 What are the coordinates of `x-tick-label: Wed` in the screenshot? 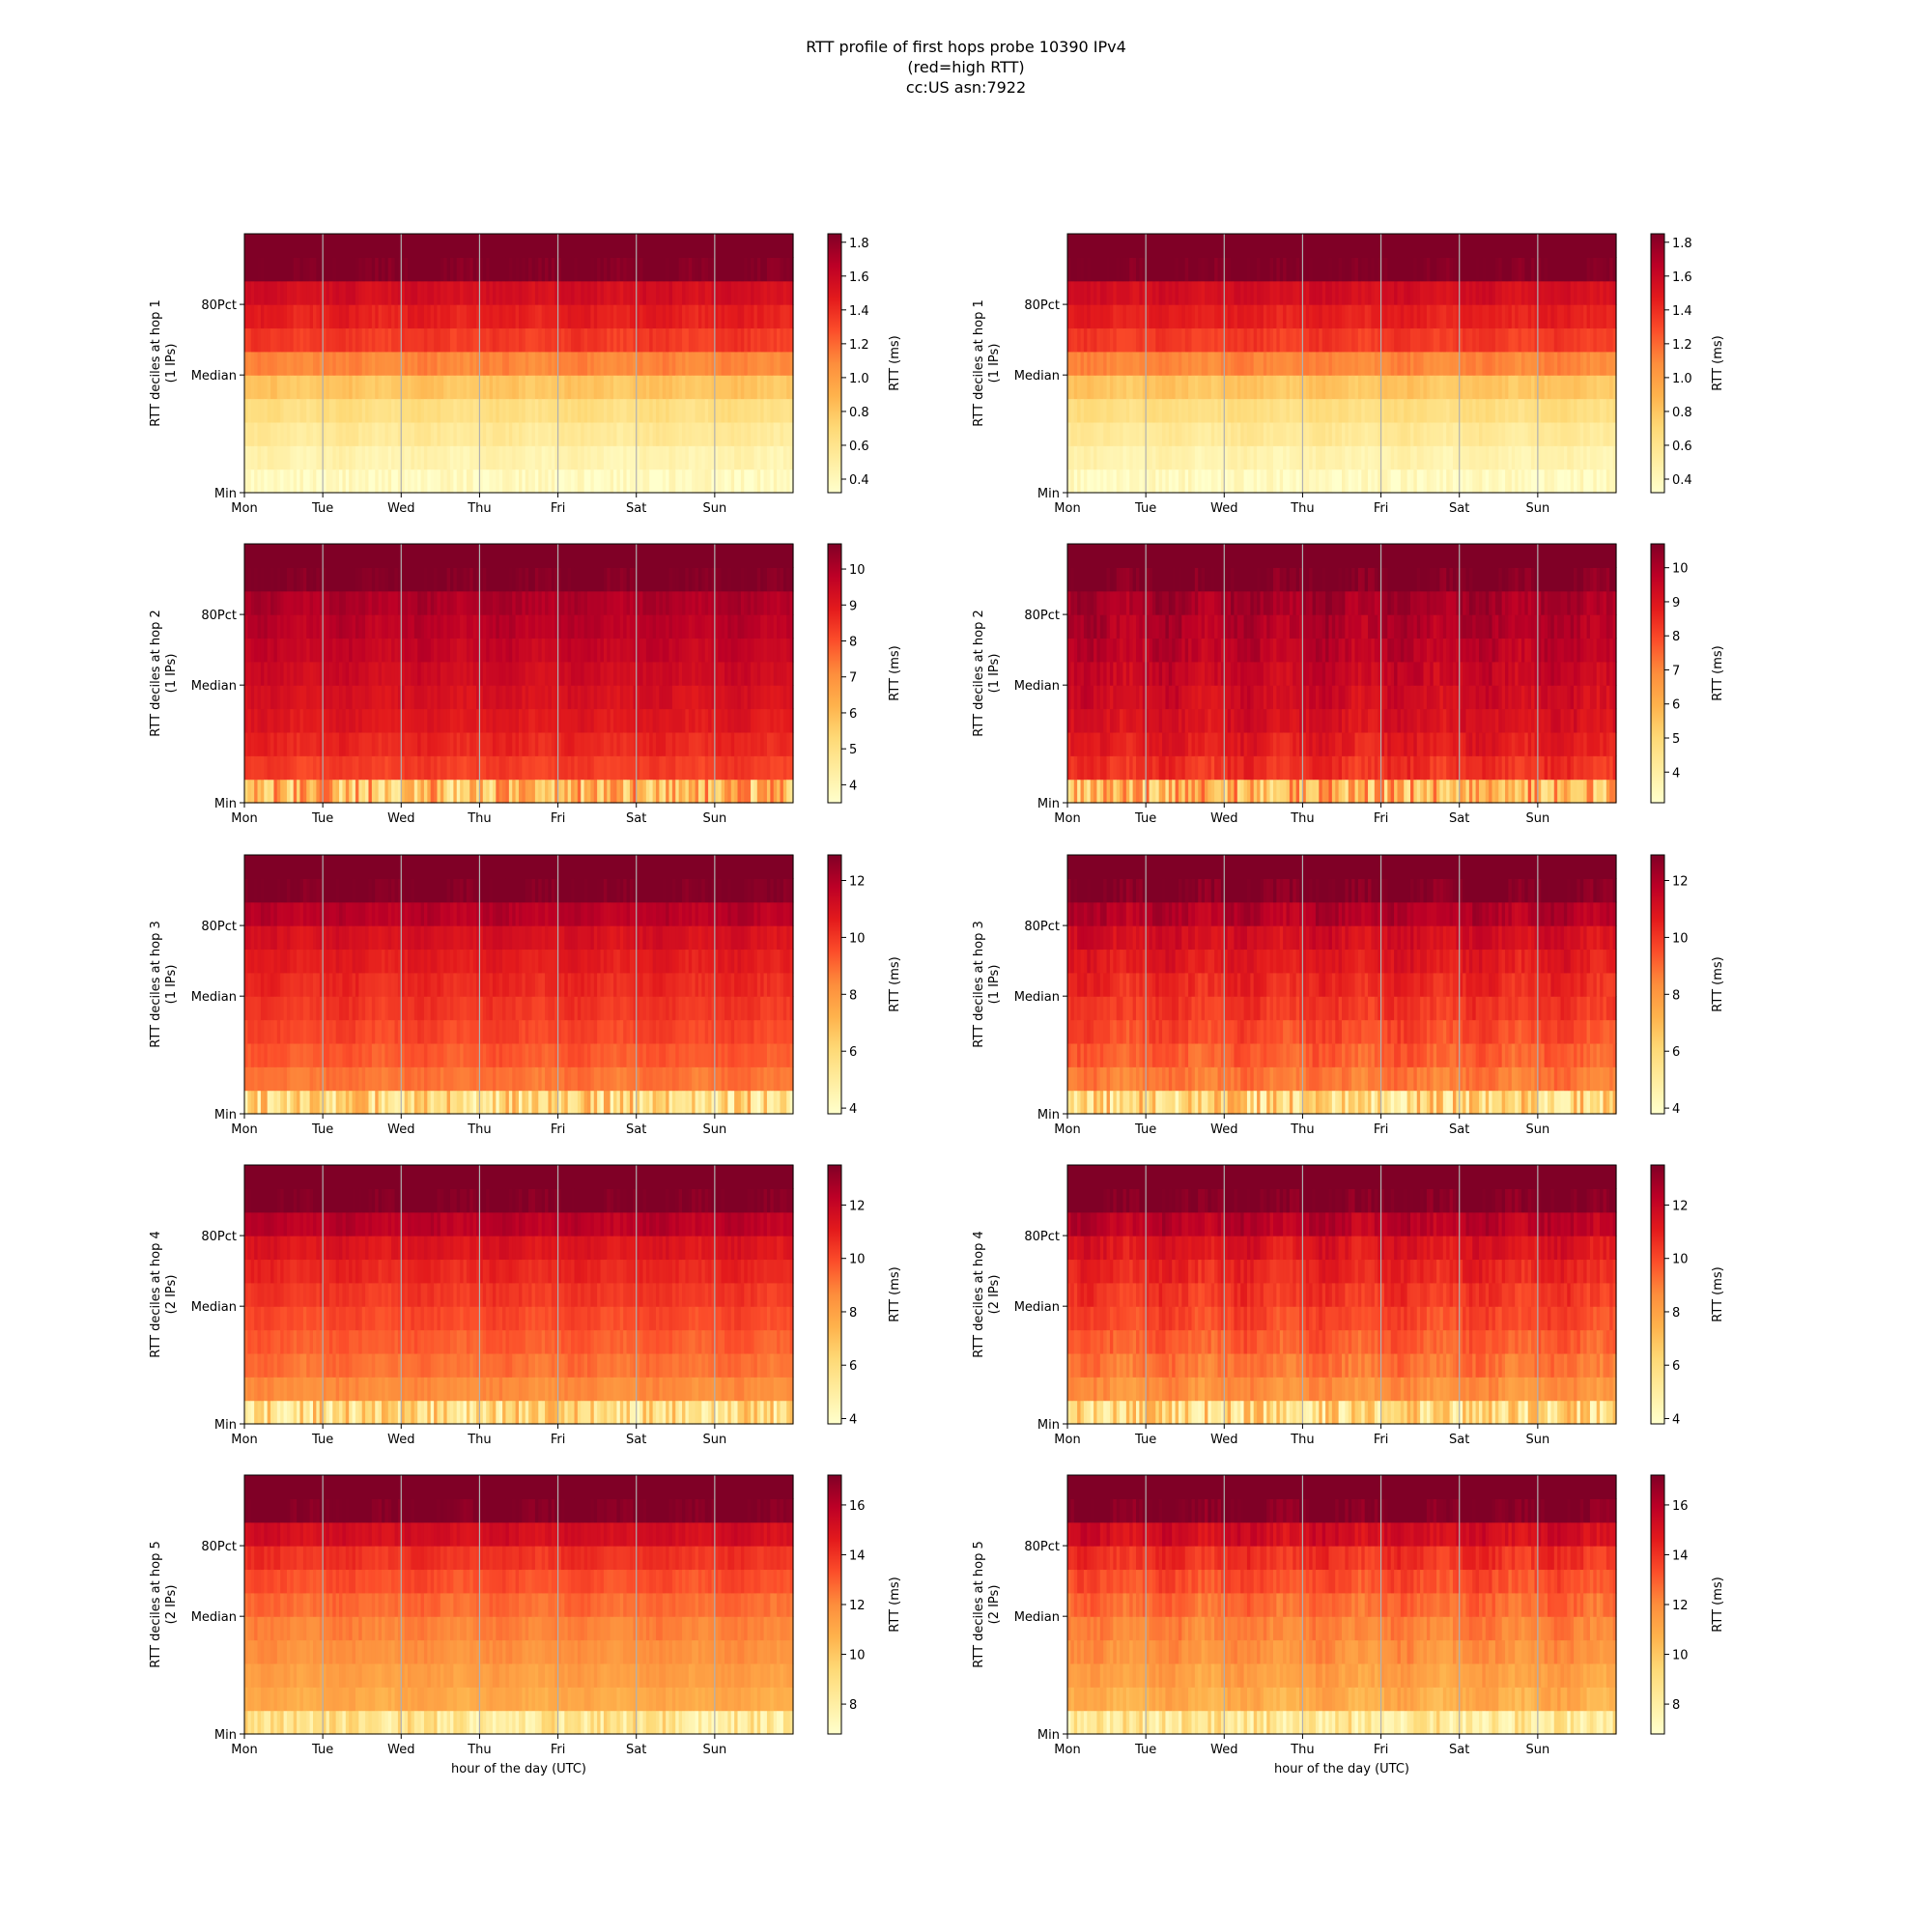 It's located at (400, 508).